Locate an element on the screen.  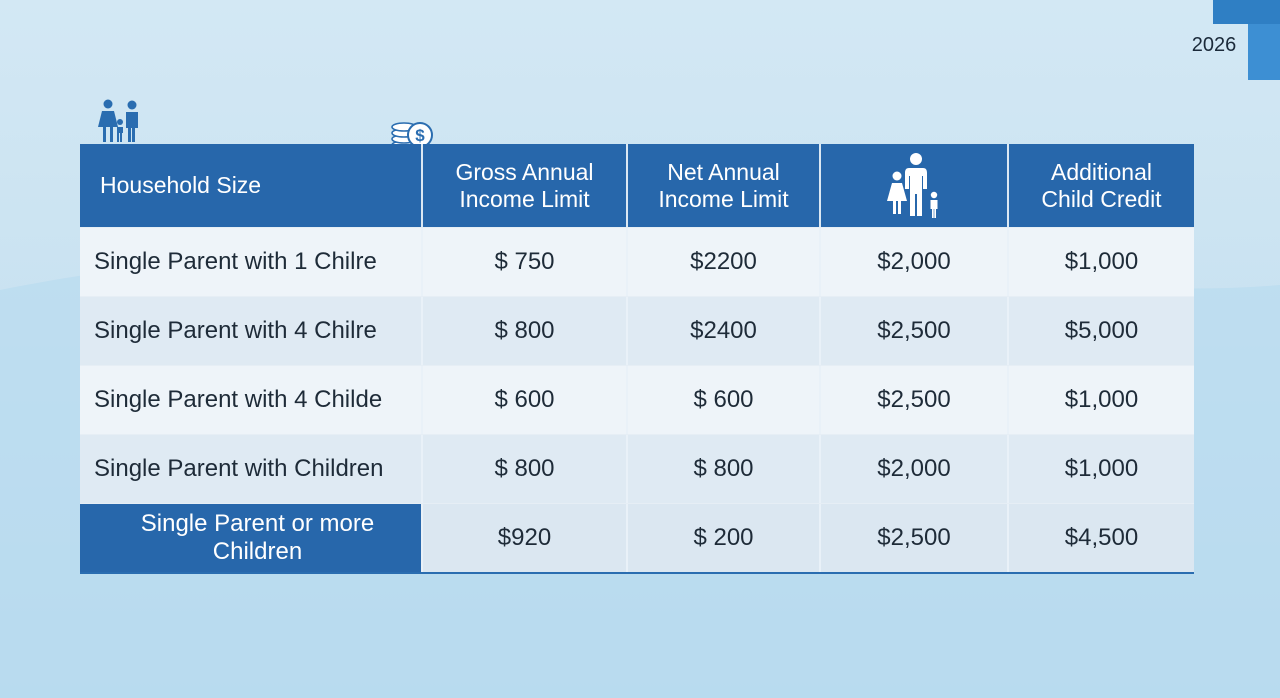
net-limit-cell: $2400 is located at coordinates (722, 331).